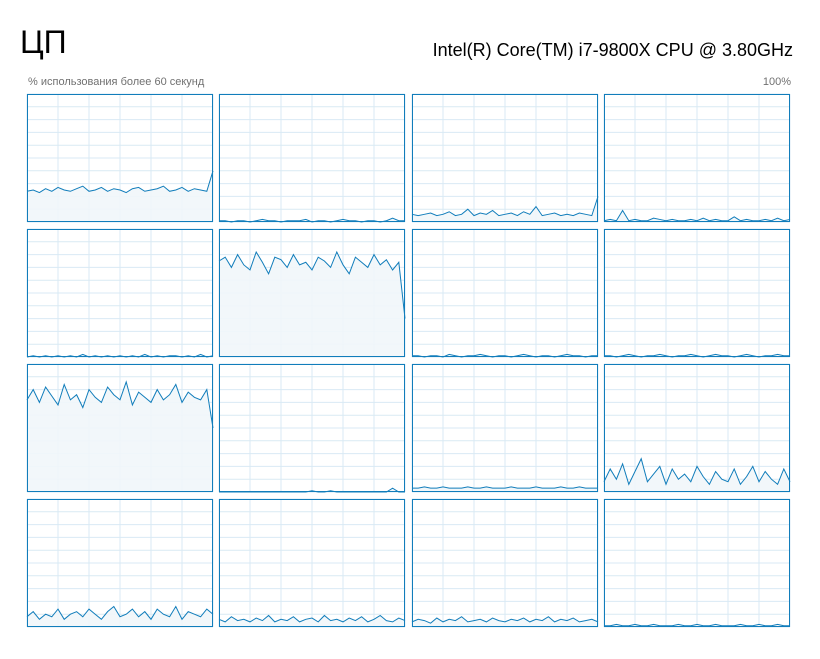 The width and height of the screenshot is (820, 659). I want to click on cpu-name: Intel(R) Core(TM) i7-9800X CPU @ 3.80GHz, so click(612, 50).